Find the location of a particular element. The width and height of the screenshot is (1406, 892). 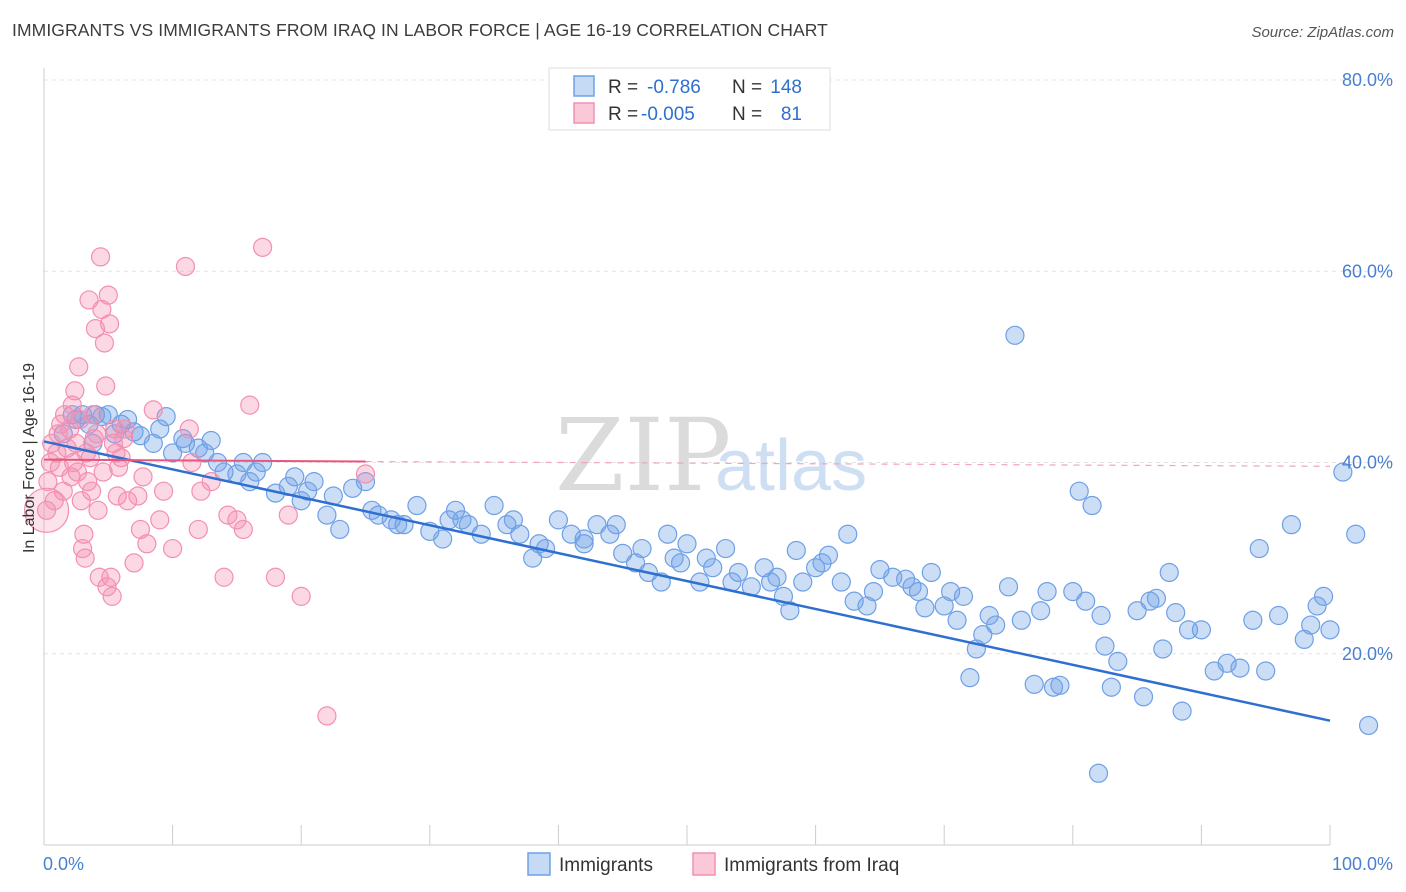

trend-line-iraq is located at coordinates (204, 460).